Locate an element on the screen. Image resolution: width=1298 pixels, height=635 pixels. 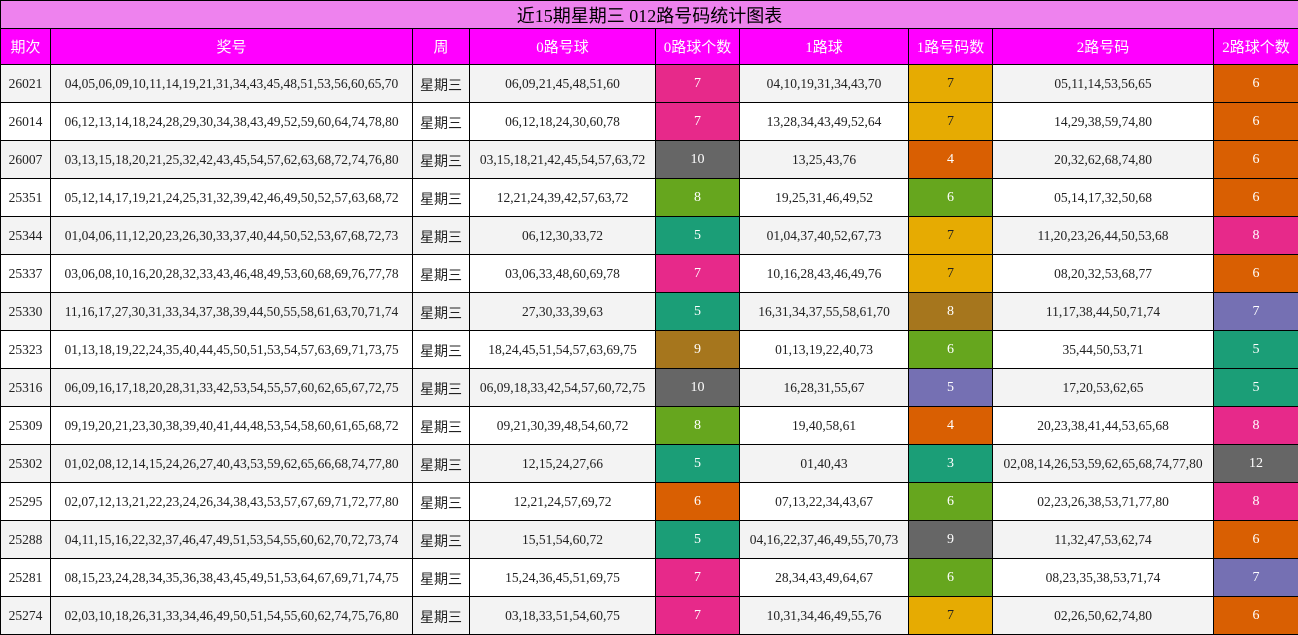
issue-cell: 25274 is located at coordinates (26, 616).